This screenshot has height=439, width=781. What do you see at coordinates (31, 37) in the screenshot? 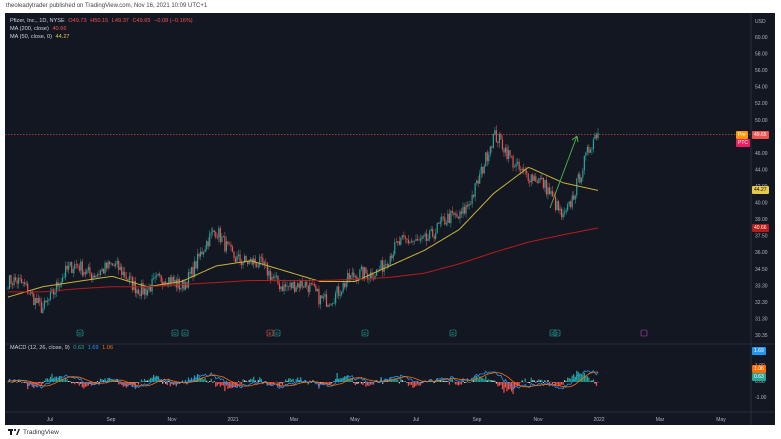
I see `legend-ma50-label: MA (50, close, 0)` at bounding box center [31, 37].